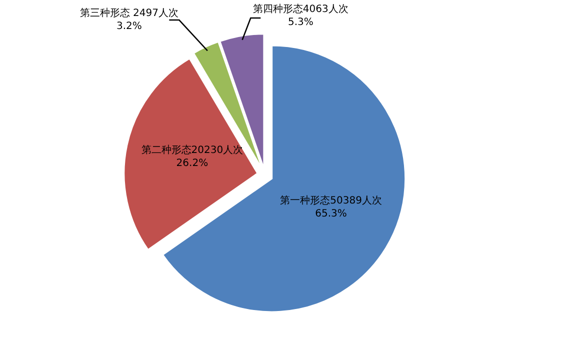 The image size is (563, 338). I want to click on data-label: 3.2%, so click(129, 26).